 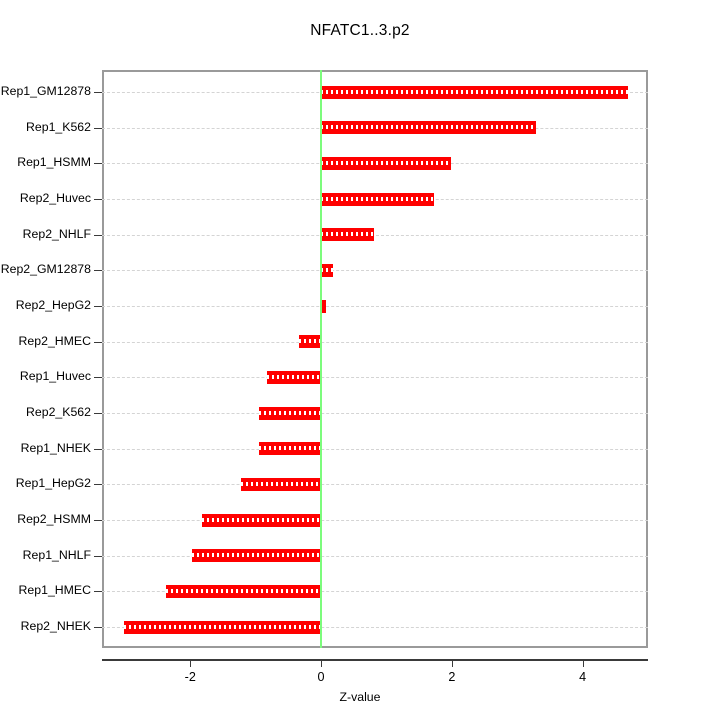 I want to click on y-tick-label-rep2_nhlf: Rep2_NHLF, so click(x=56, y=233).